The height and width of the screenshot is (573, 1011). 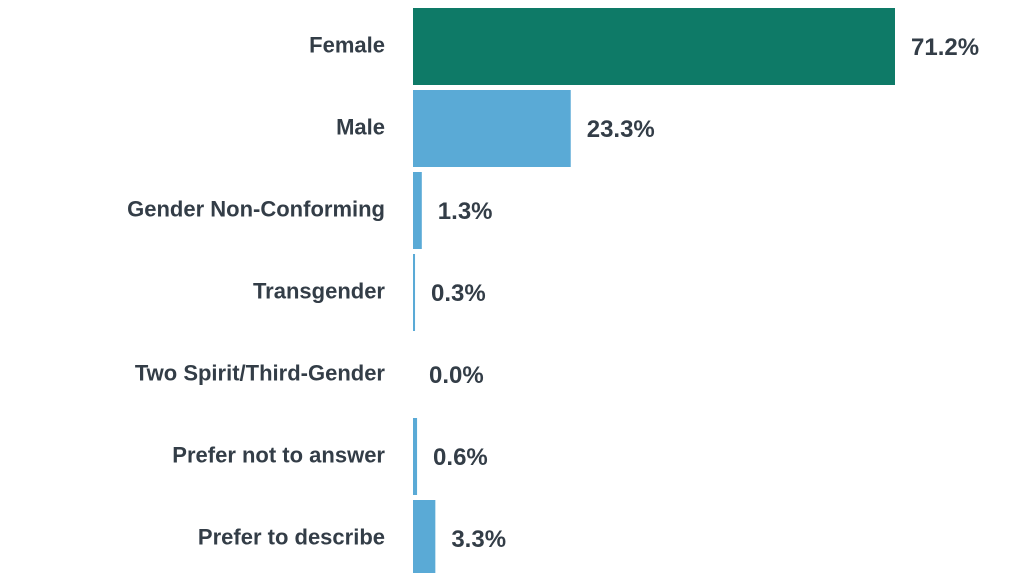 I want to click on value-label: 0.3%, so click(x=458, y=293).